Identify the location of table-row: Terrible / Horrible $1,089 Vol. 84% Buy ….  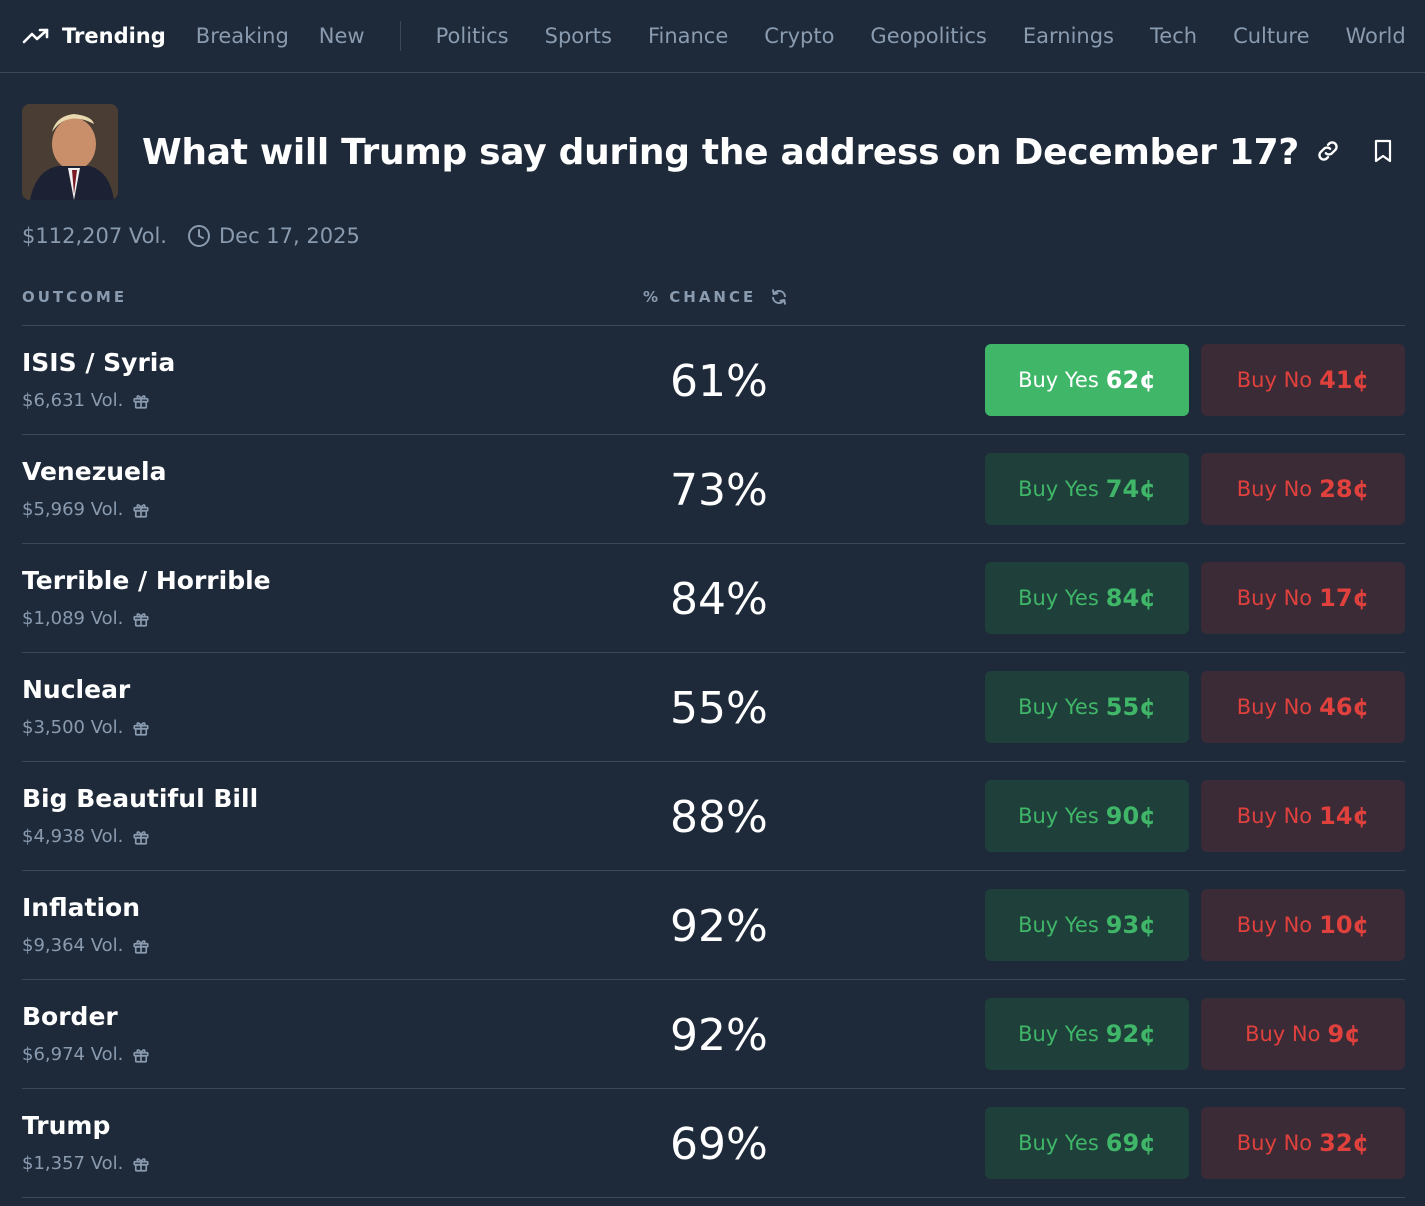
(713, 598).